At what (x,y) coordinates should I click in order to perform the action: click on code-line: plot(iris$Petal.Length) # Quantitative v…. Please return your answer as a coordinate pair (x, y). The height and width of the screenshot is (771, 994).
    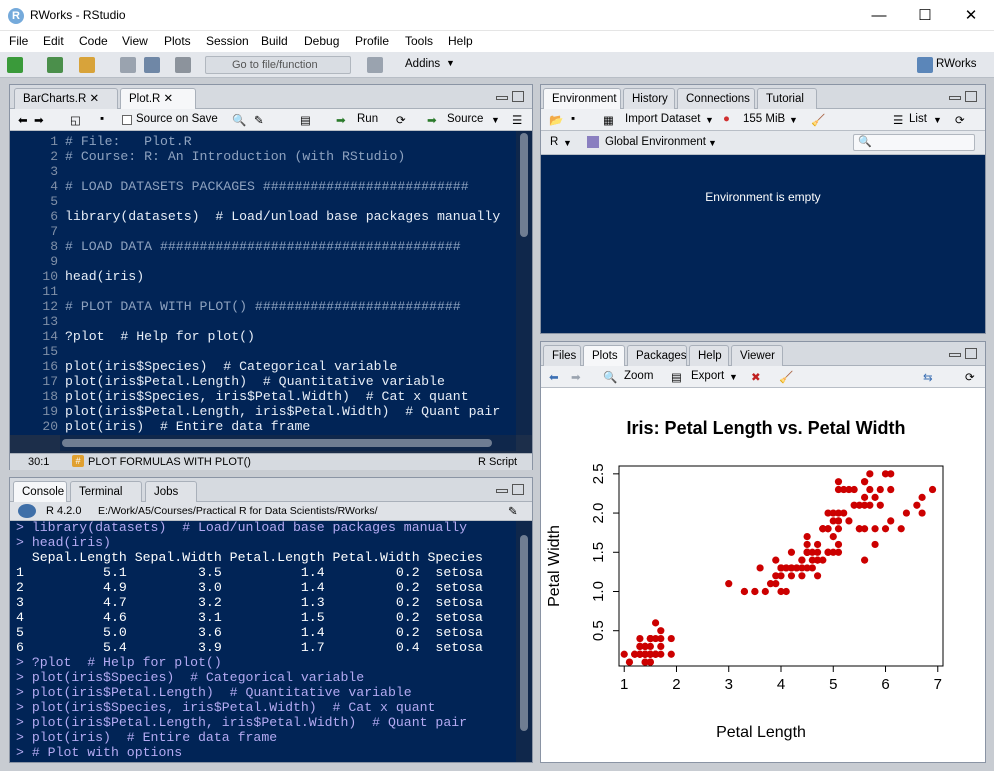
    Looking at the image, I should click on (255, 381).